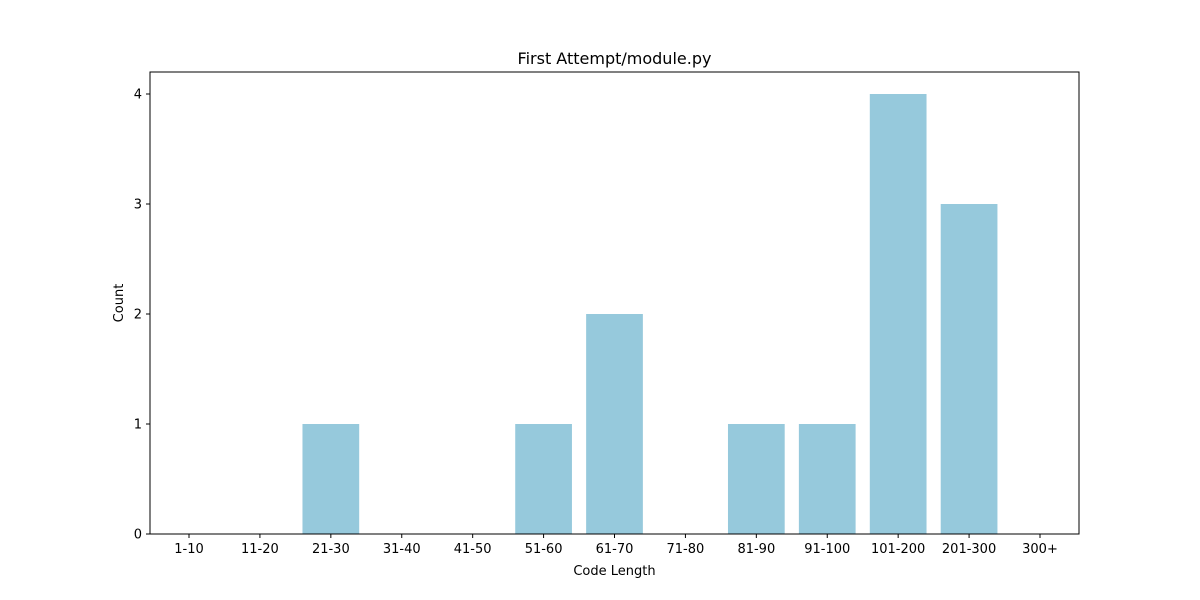 The height and width of the screenshot is (600, 1200). Describe the element at coordinates (473, 549) in the screenshot. I see `x-tick-label: 41-50` at that location.